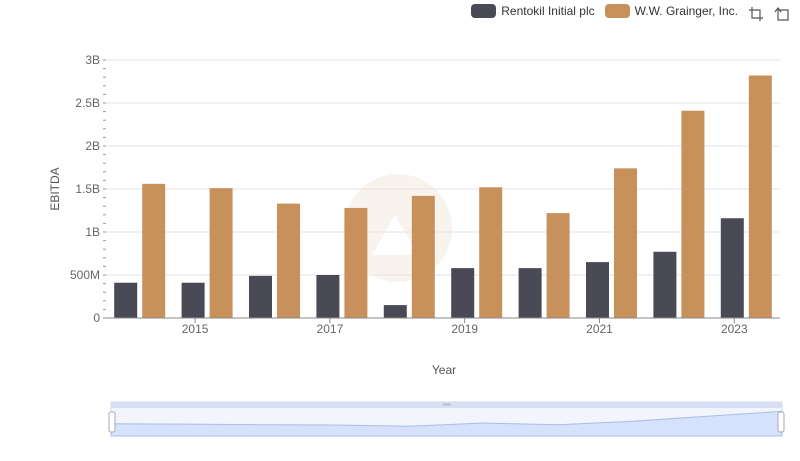  What do you see at coordinates (558, 265) in the screenshot?
I see `bar-grainger-2020` at bounding box center [558, 265].